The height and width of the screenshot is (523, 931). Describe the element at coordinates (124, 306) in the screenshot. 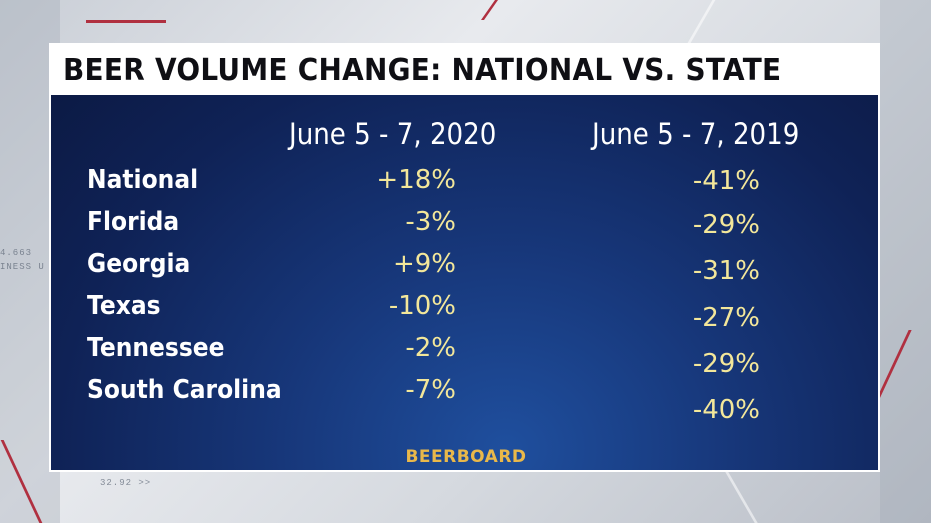

I see `state-label: Texas` at that location.